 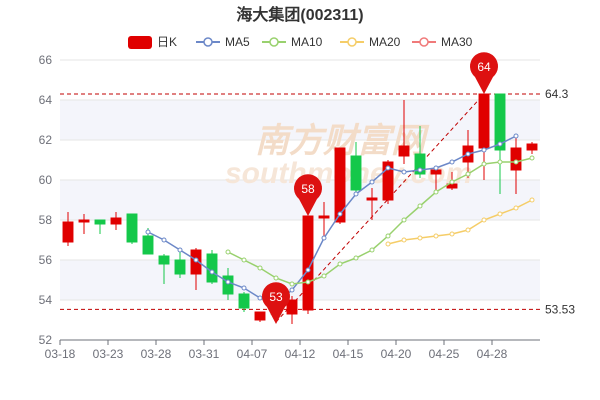 I want to click on price-pin: 53, so click(x=276, y=303).